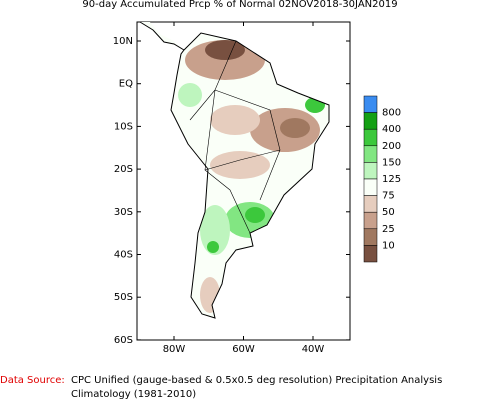  Describe the element at coordinates (391, 162) in the screenshot. I see `legend-label: 150` at that location.